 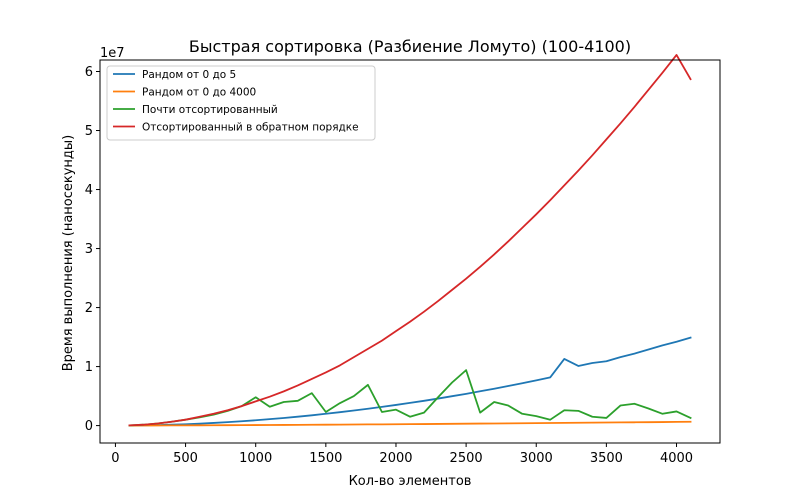 What do you see at coordinates (112, 53) in the screenshot?
I see `y-axis-offset-label: 1e7` at bounding box center [112, 53].